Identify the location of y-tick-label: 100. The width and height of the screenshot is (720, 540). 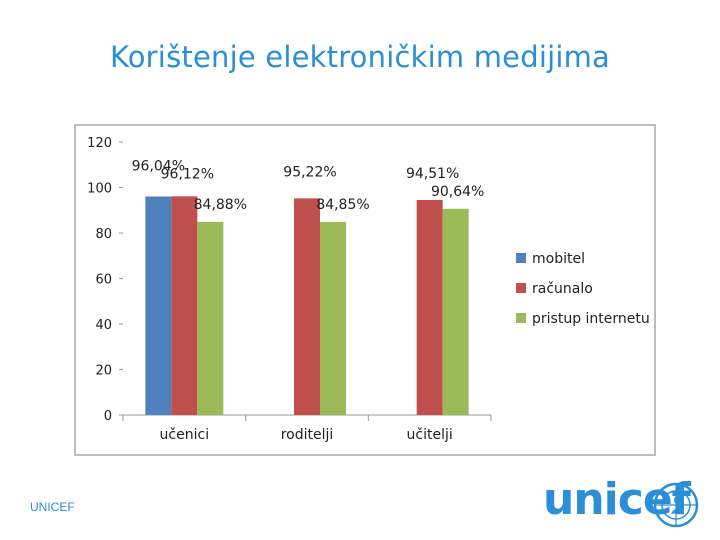
(99, 189).